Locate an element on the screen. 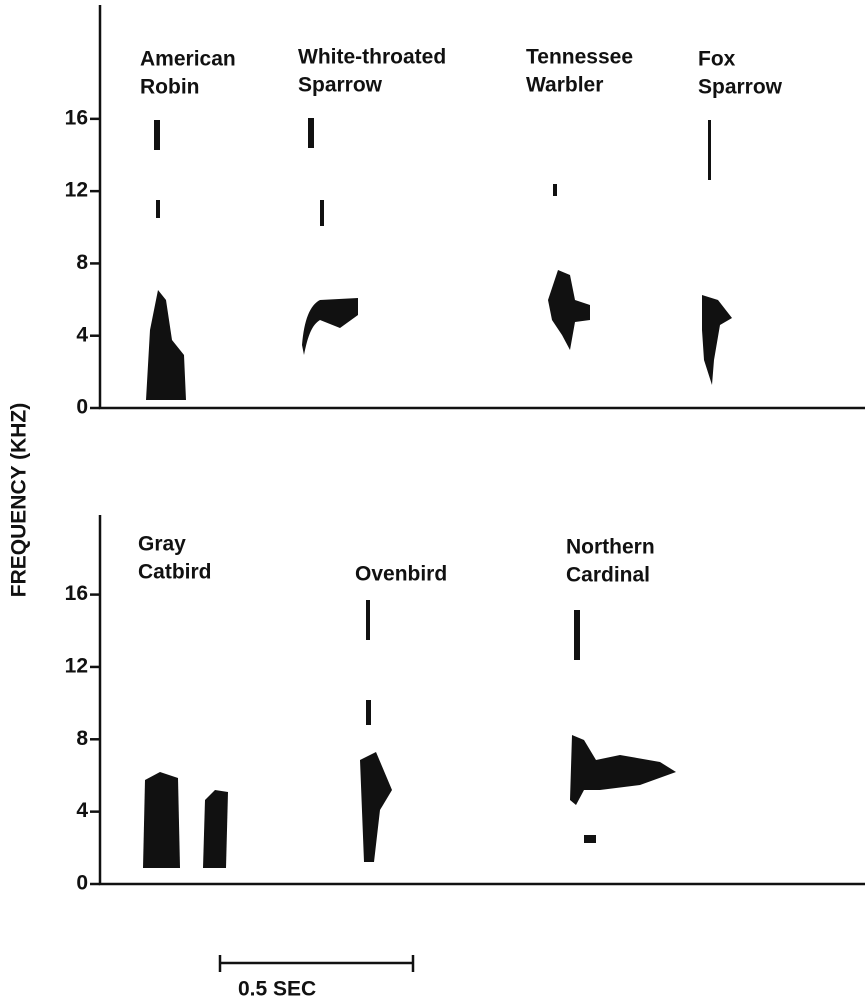  species-label: Gray is located at coordinates (162, 544).